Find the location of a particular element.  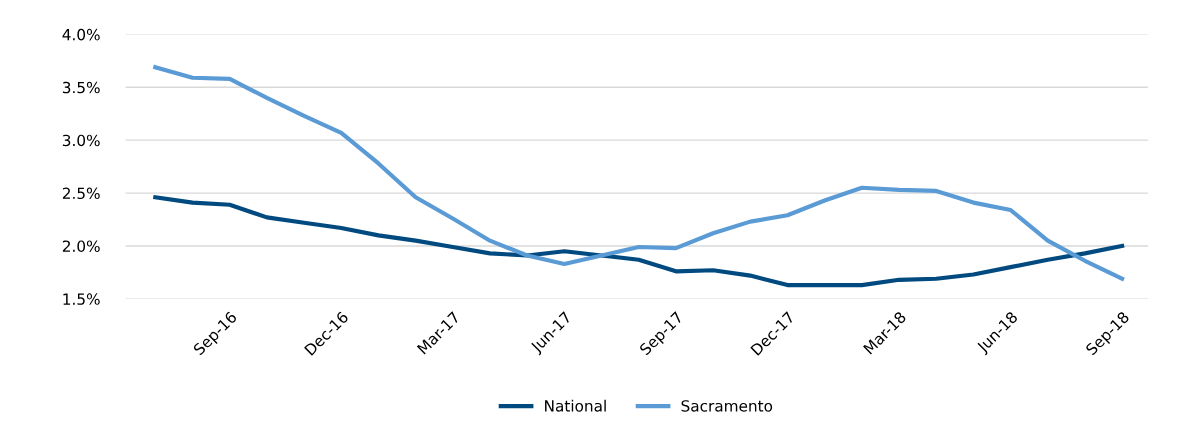

y-tick-label: 4.0% is located at coordinates (81, 34).